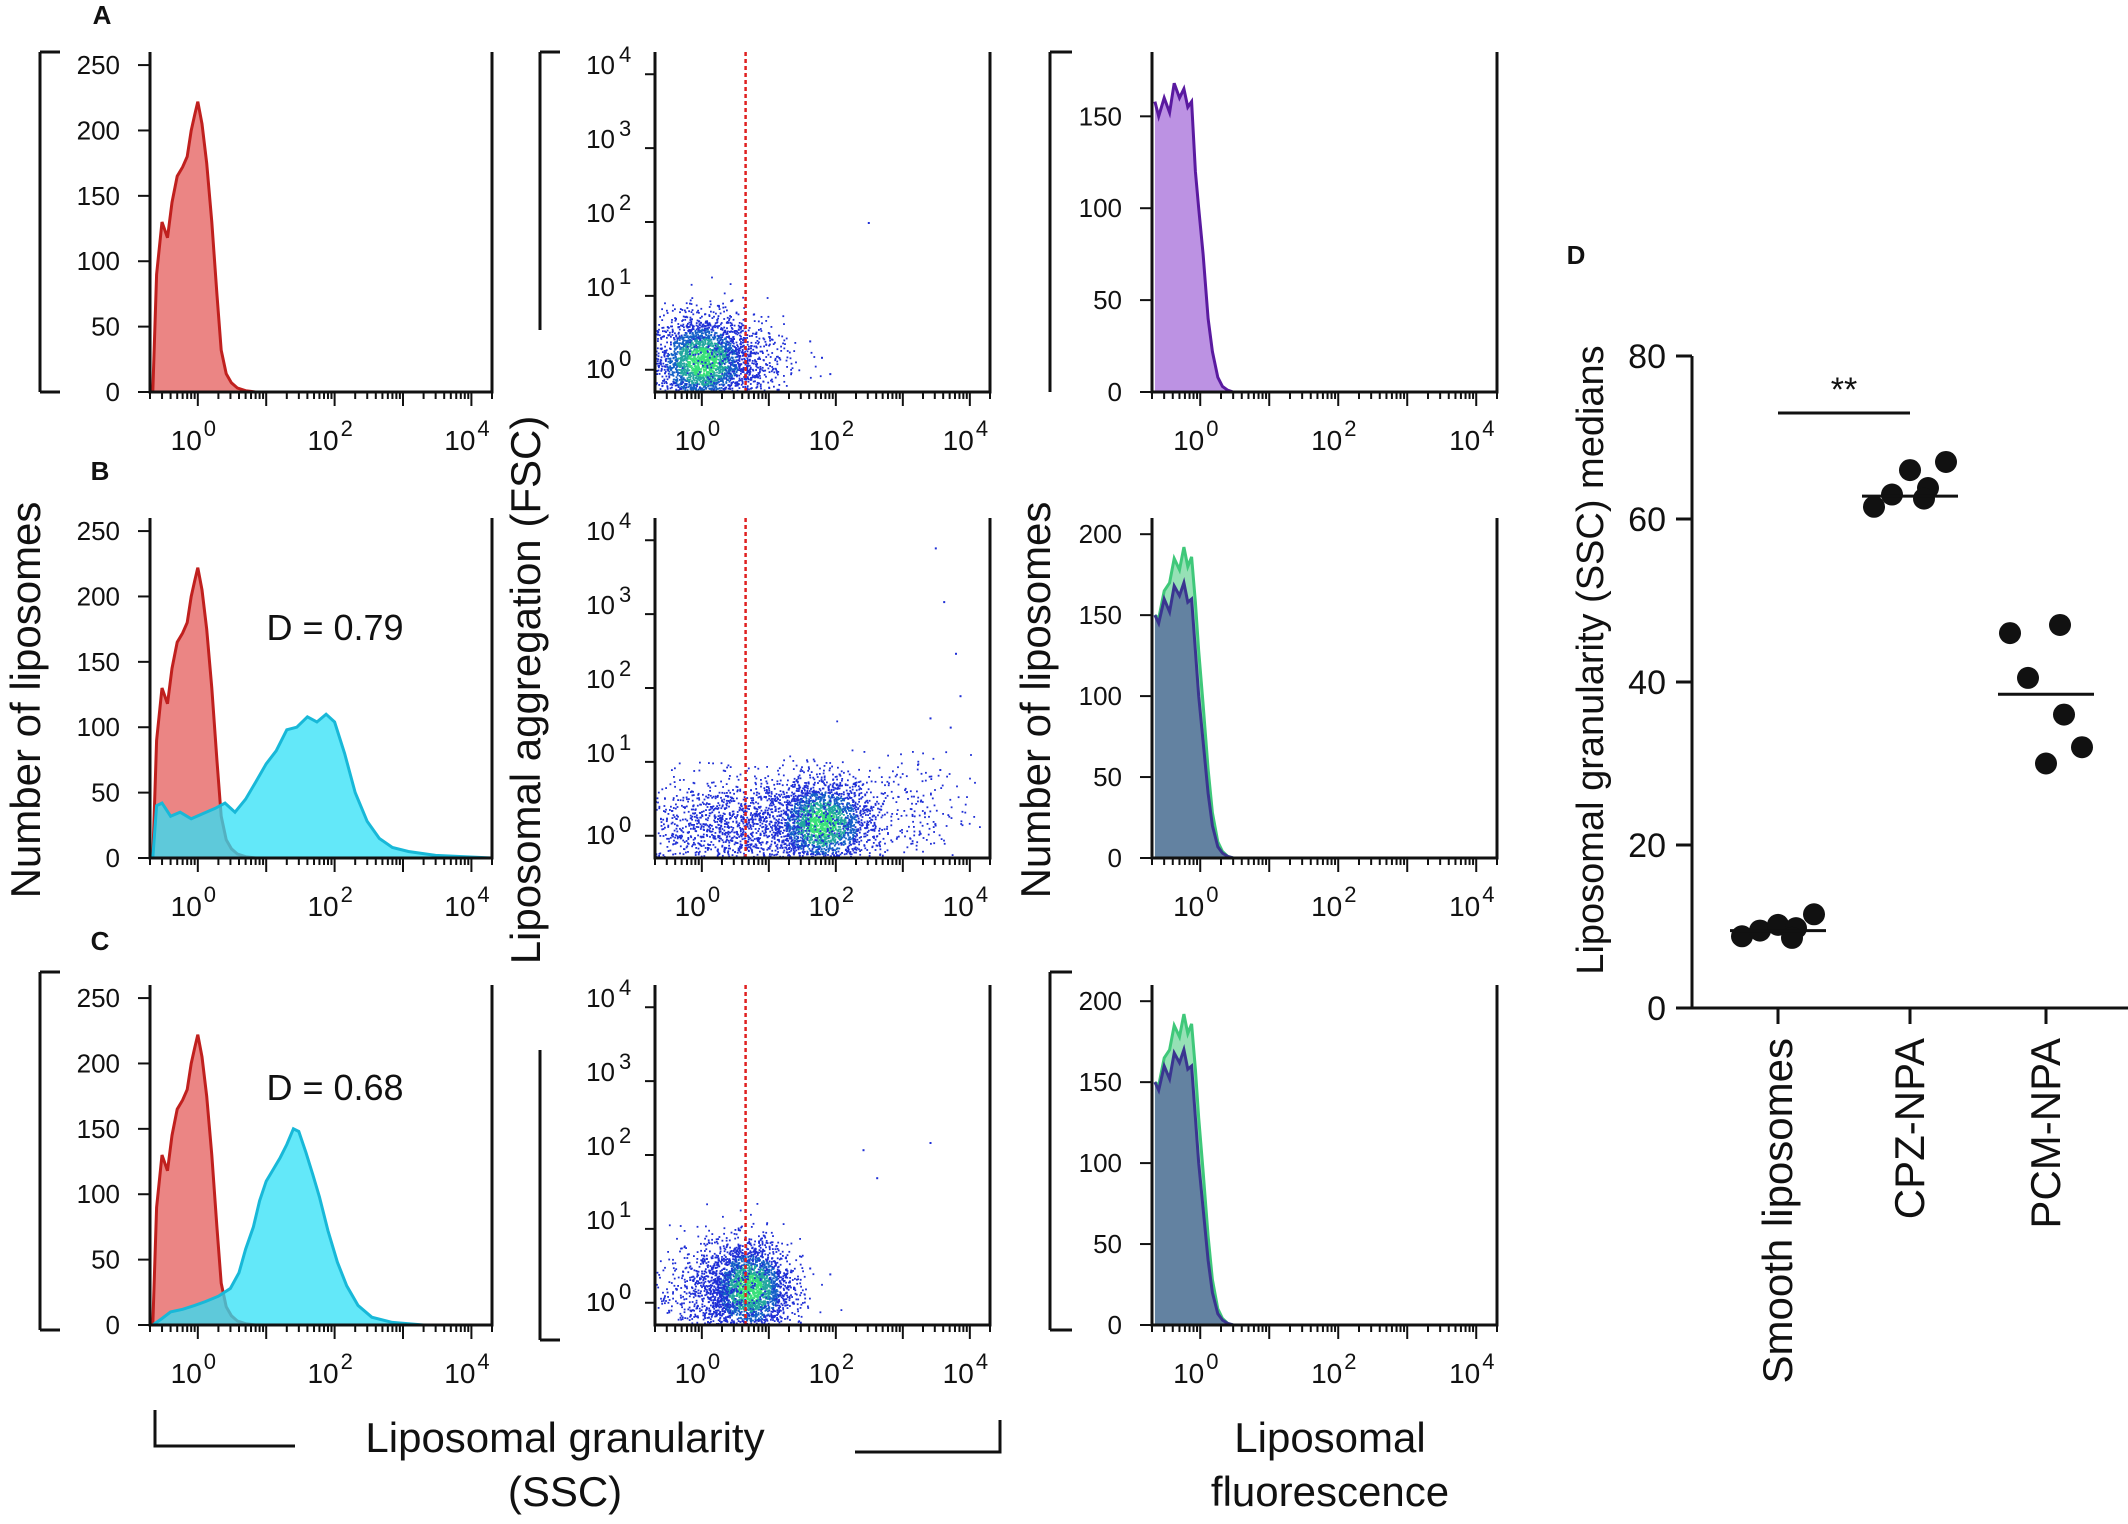 Image resolution: width=2128 pixels, height=1524 pixels. What do you see at coordinates (848, 428) in the screenshot?
I see `panel-a-scatter-x-tick-exponent: 2` at bounding box center [848, 428].